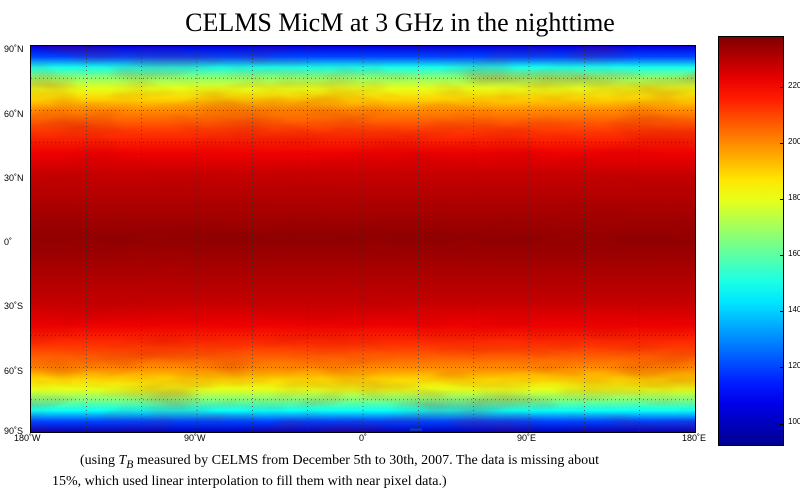 The image size is (800, 501). Describe the element at coordinates (794, 85) in the screenshot. I see `colorbar-tick: 220` at that location.